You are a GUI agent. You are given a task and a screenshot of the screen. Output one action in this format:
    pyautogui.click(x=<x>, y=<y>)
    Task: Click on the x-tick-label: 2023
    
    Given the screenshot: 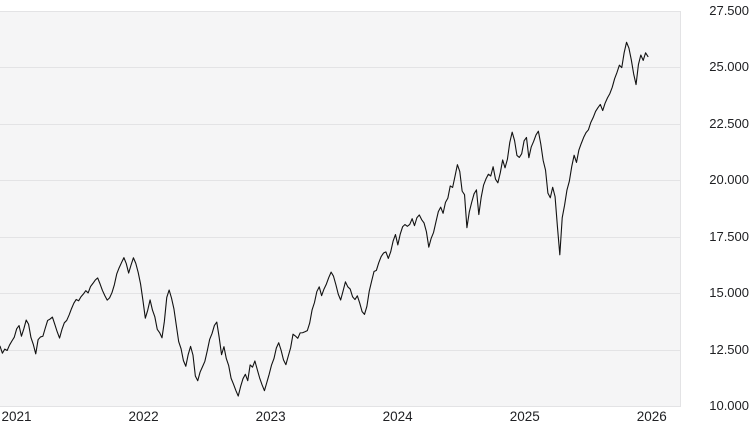 What is the action you would take?
    pyautogui.click(x=270, y=416)
    